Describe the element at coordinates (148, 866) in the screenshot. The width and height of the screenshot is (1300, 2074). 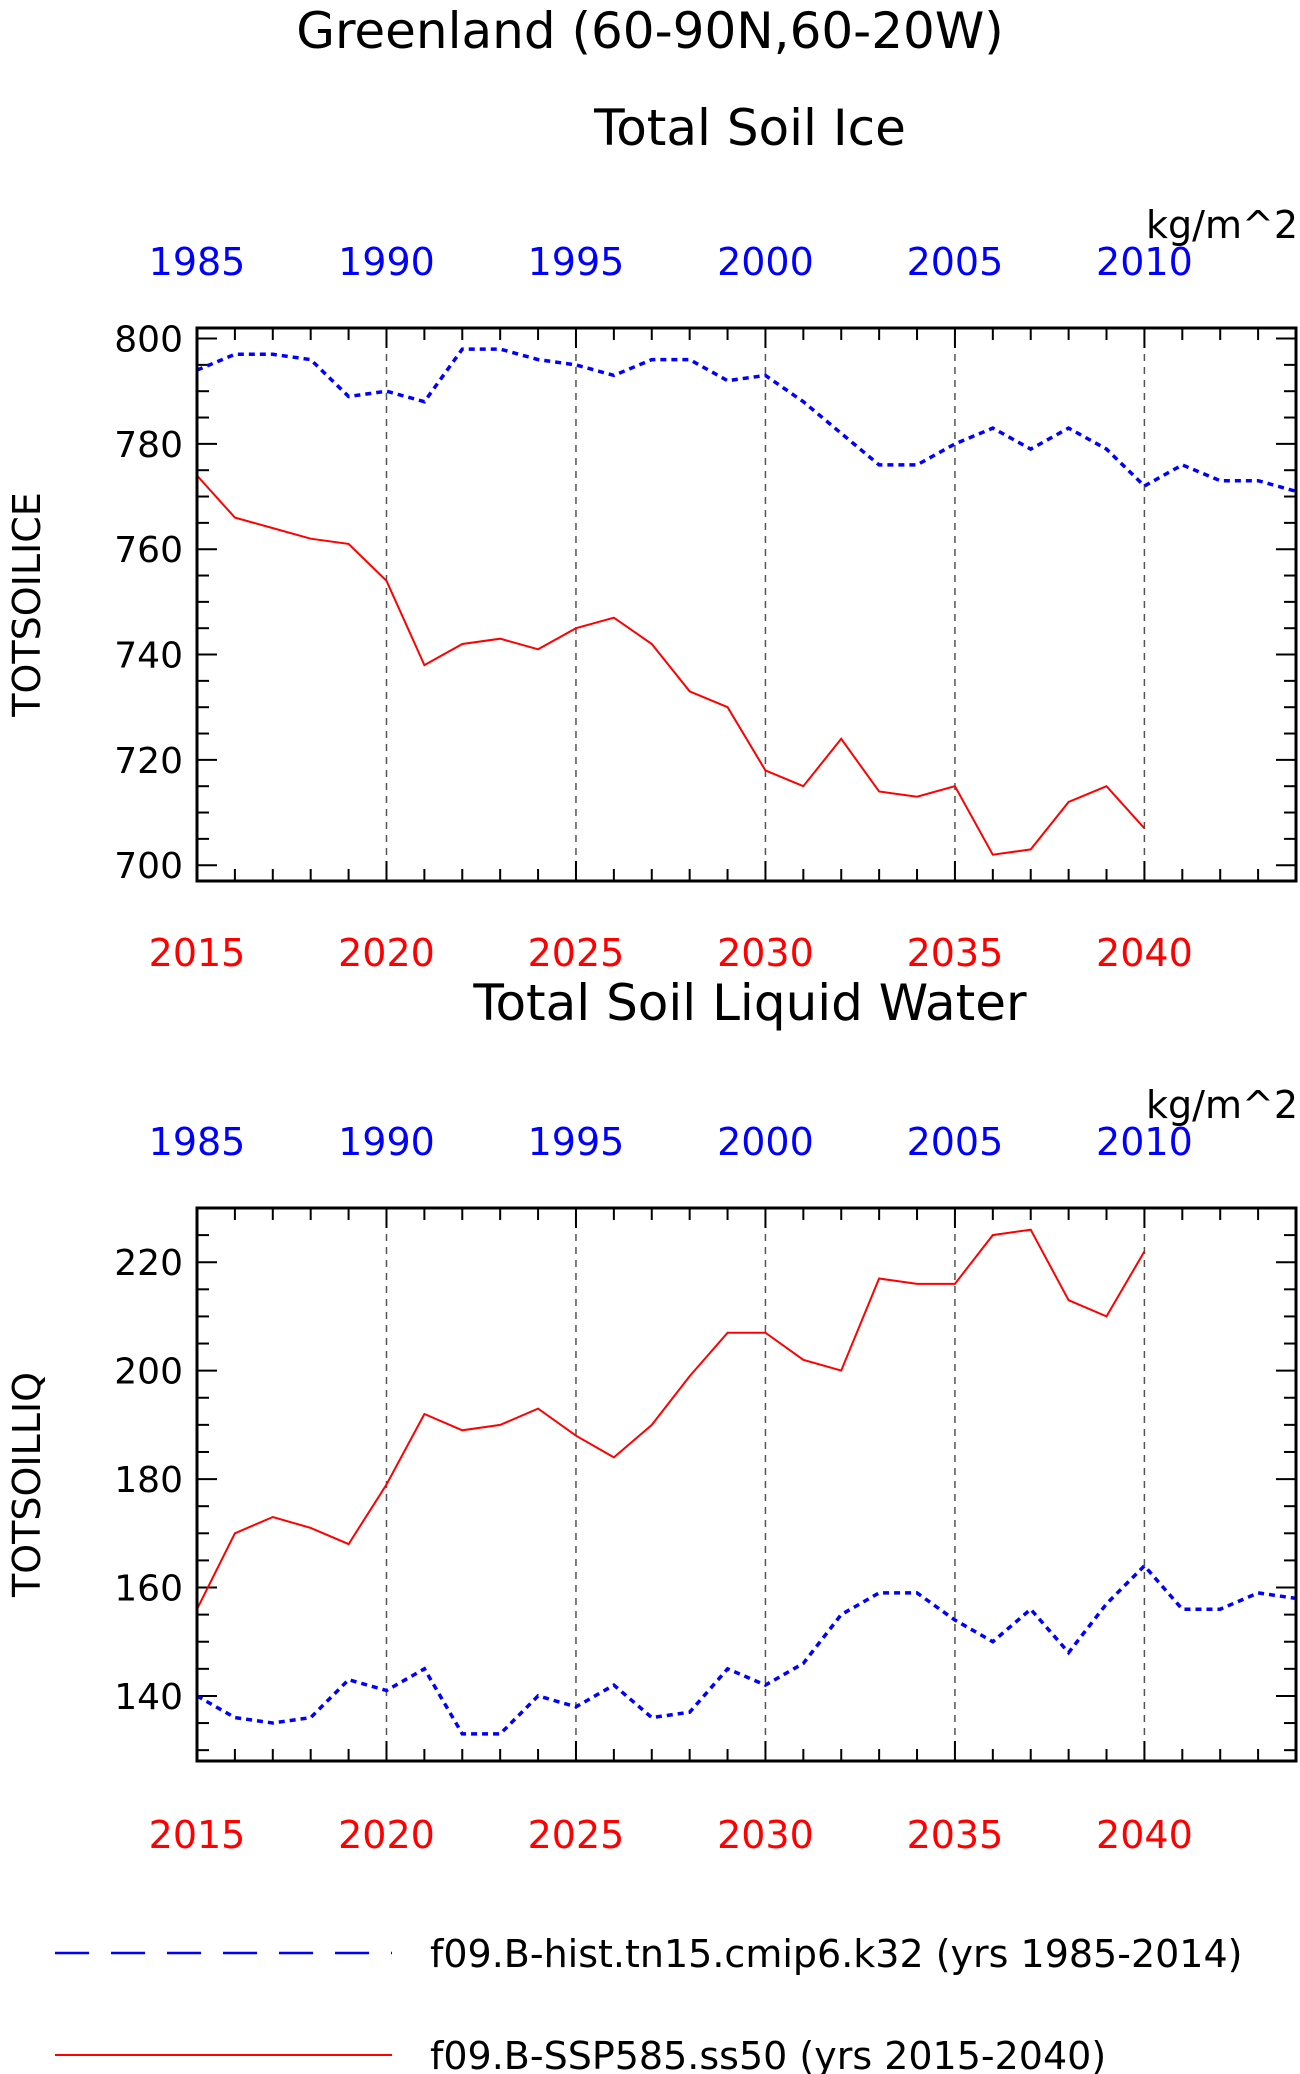
I see `y-tick-label: 700` at that location.